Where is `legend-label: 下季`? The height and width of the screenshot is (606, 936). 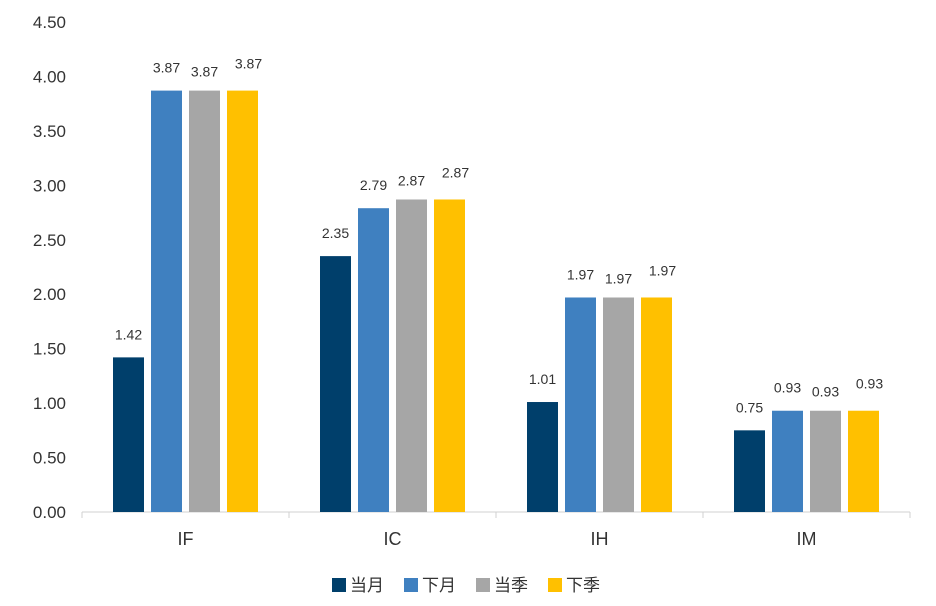
legend-label: 下季 is located at coordinates (583, 586).